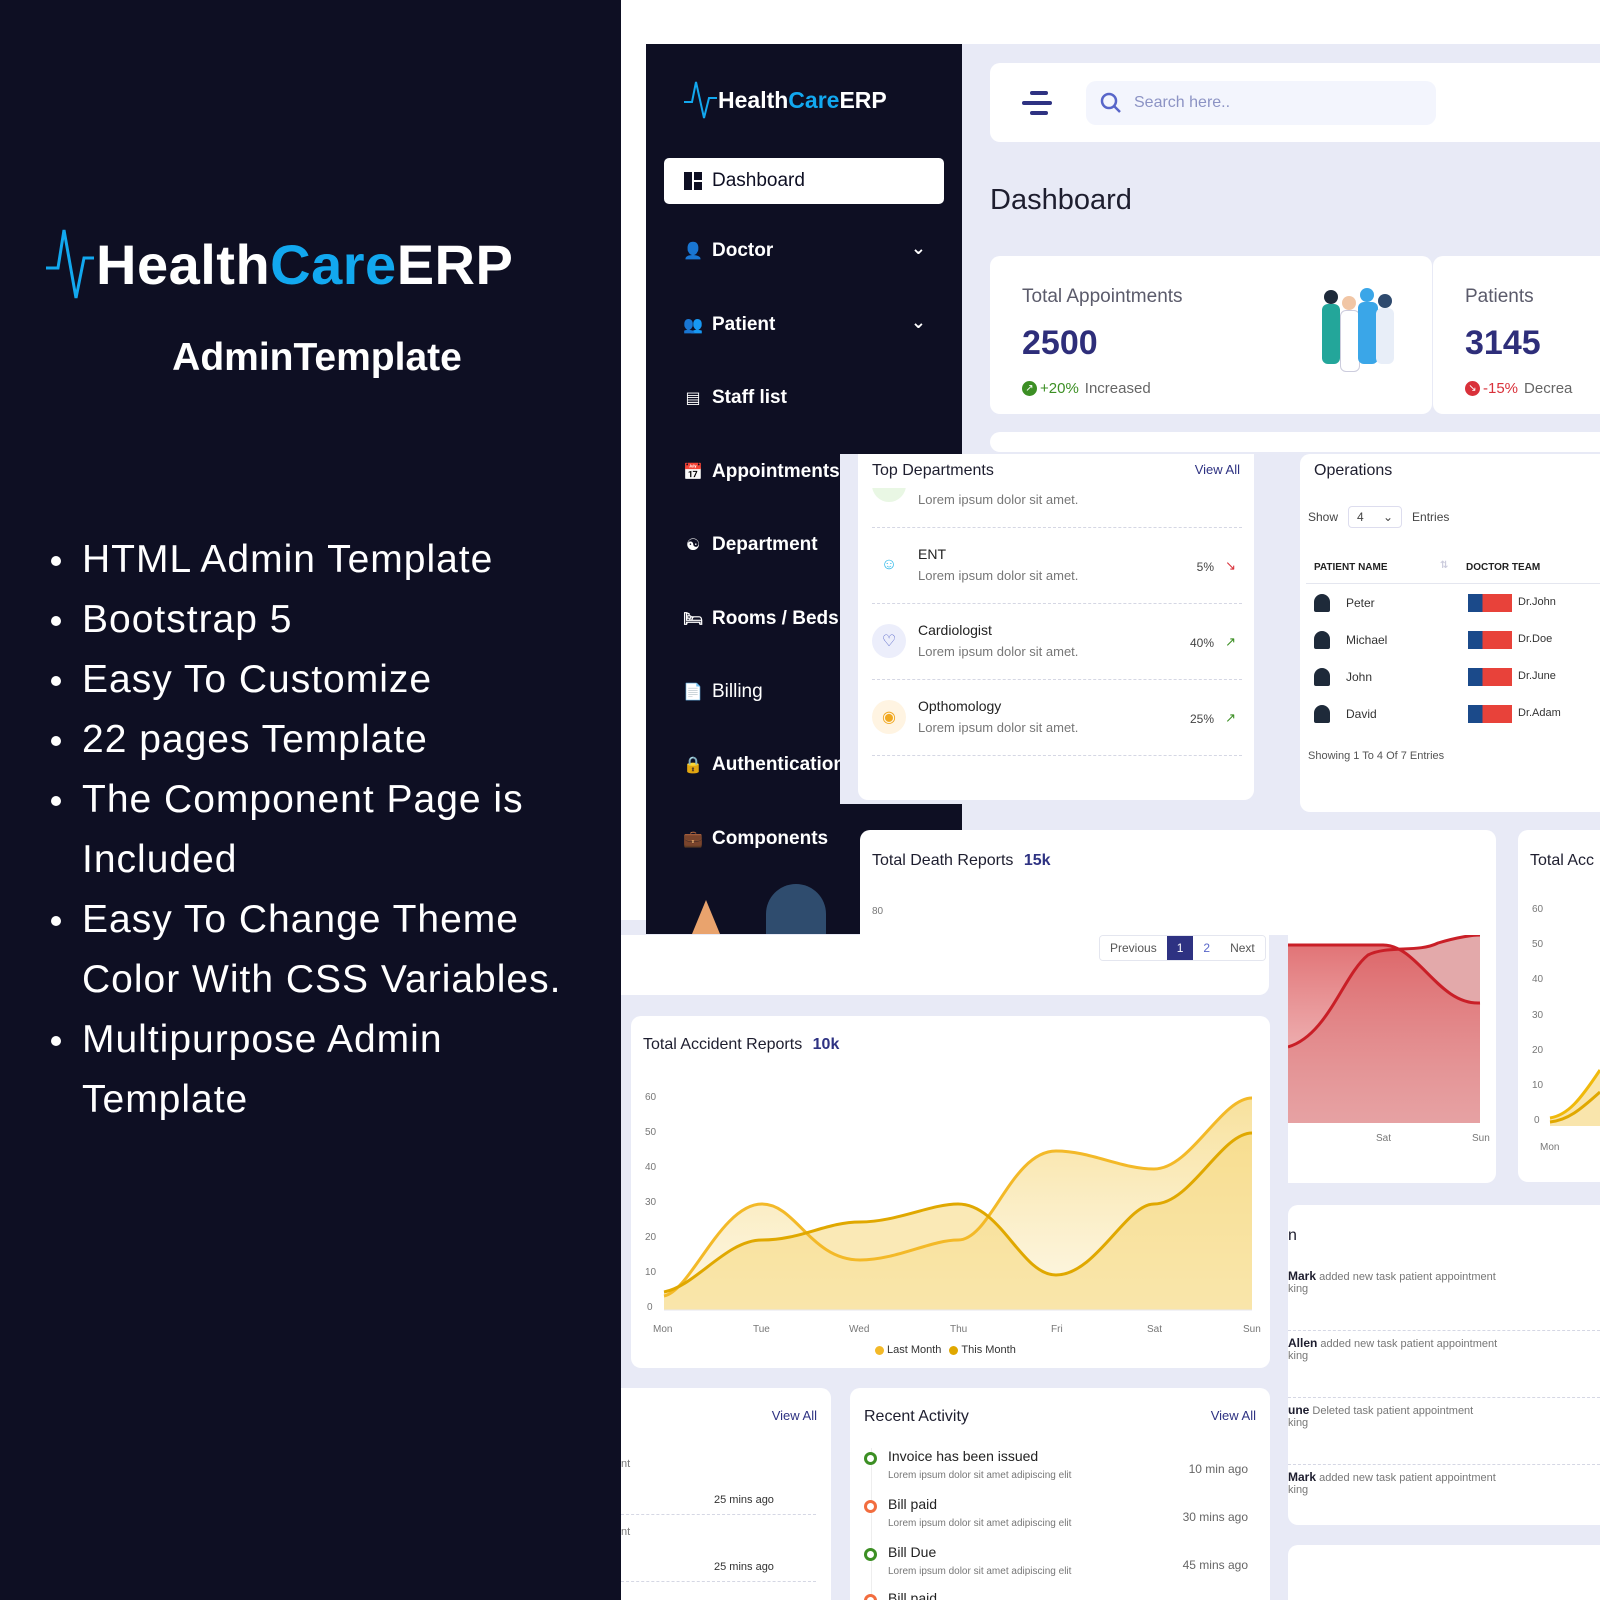  What do you see at coordinates (753, 99) in the screenshot?
I see `sidebar-brand-health: Health` at bounding box center [753, 99].